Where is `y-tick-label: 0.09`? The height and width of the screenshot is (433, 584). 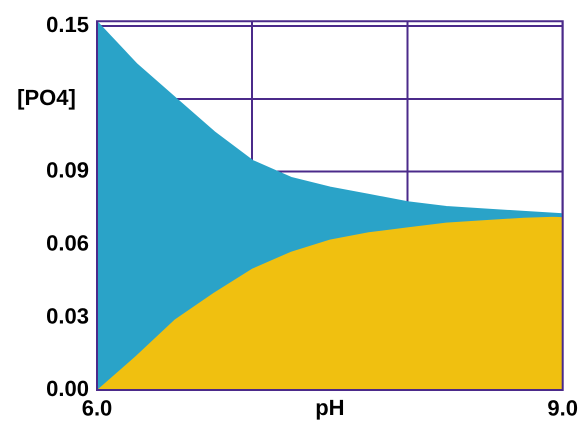
y-tick-label: 0.09 is located at coordinates (67, 170).